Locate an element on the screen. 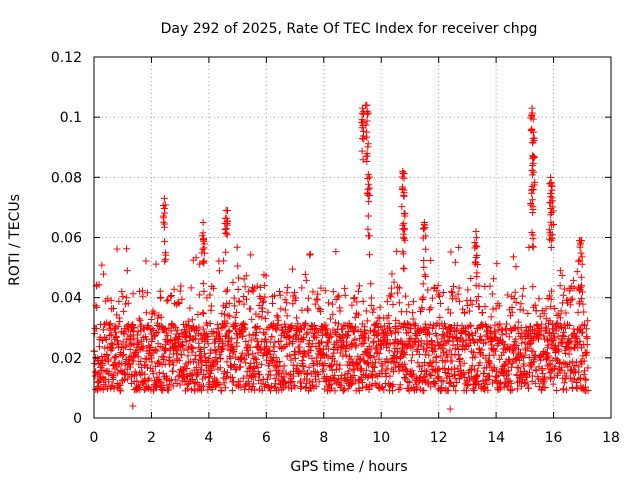  x-tick-label: 6 is located at coordinates (266, 438).